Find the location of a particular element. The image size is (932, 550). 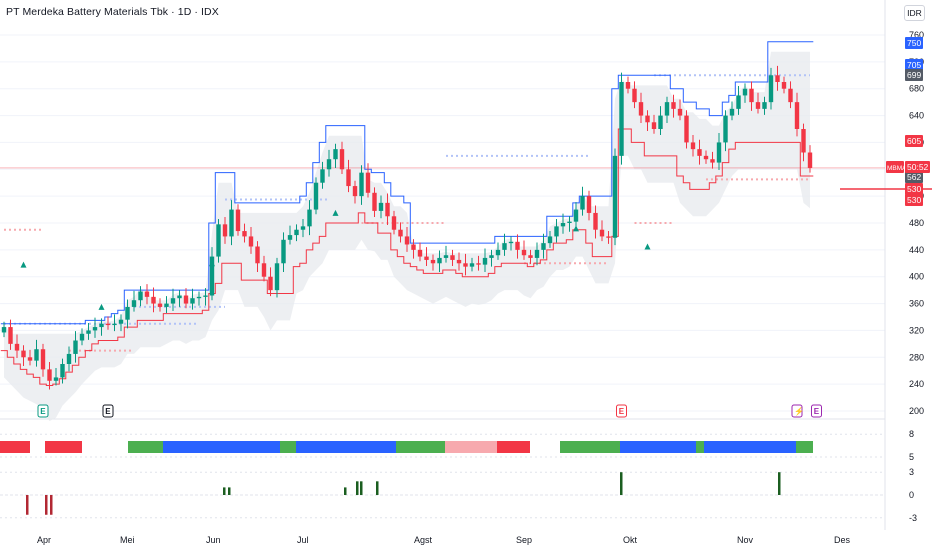

price-tick-label: 400 is located at coordinates (916, 277).